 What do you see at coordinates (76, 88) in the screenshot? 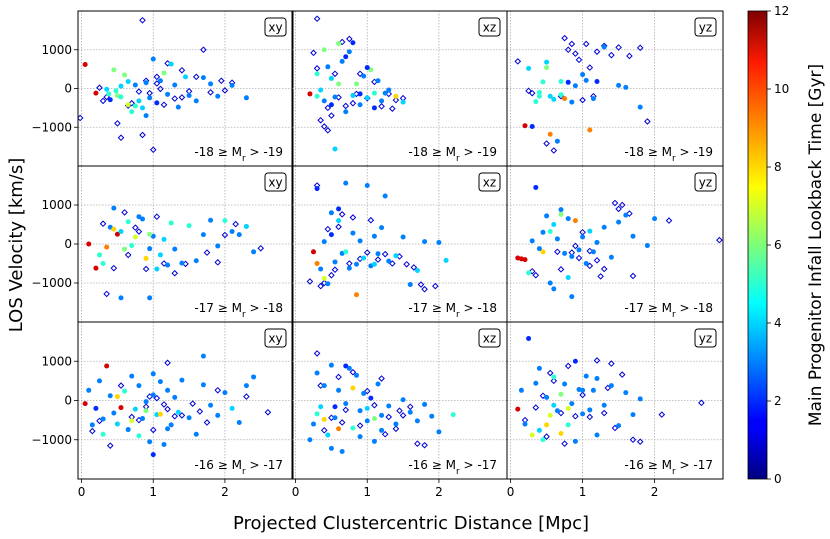
I see `panel-ticks` at bounding box center [76, 88].